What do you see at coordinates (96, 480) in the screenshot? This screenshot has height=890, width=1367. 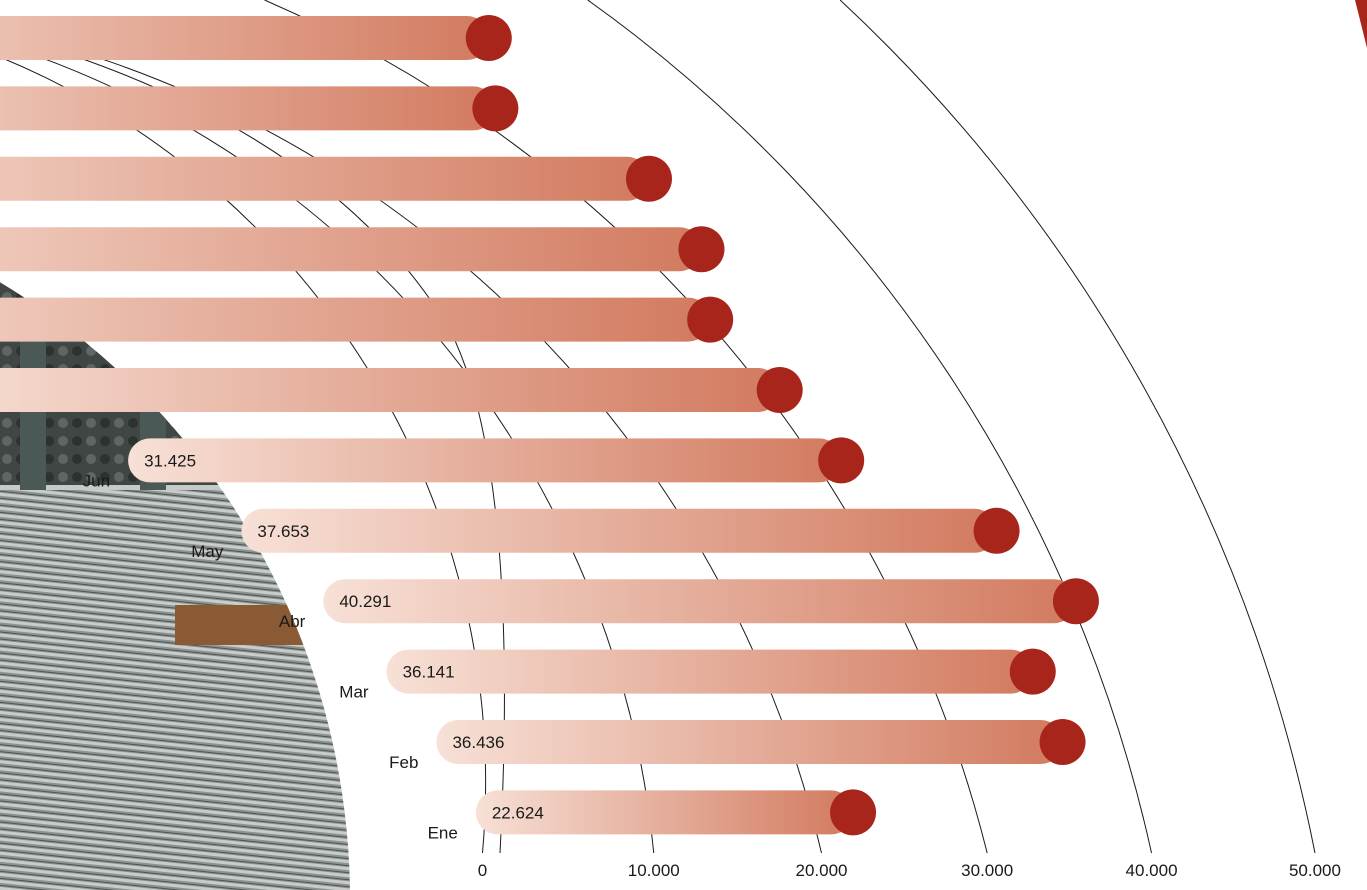 I see `category-label: Jun` at bounding box center [96, 480].